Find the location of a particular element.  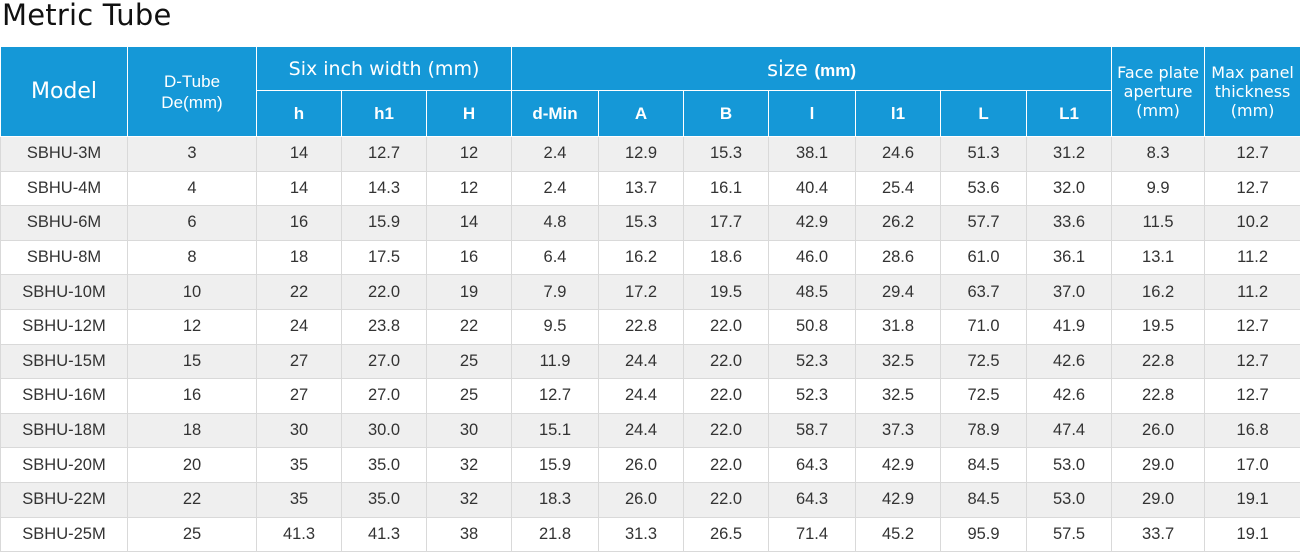

cell-model: SBHU-15M is located at coordinates (64, 361).